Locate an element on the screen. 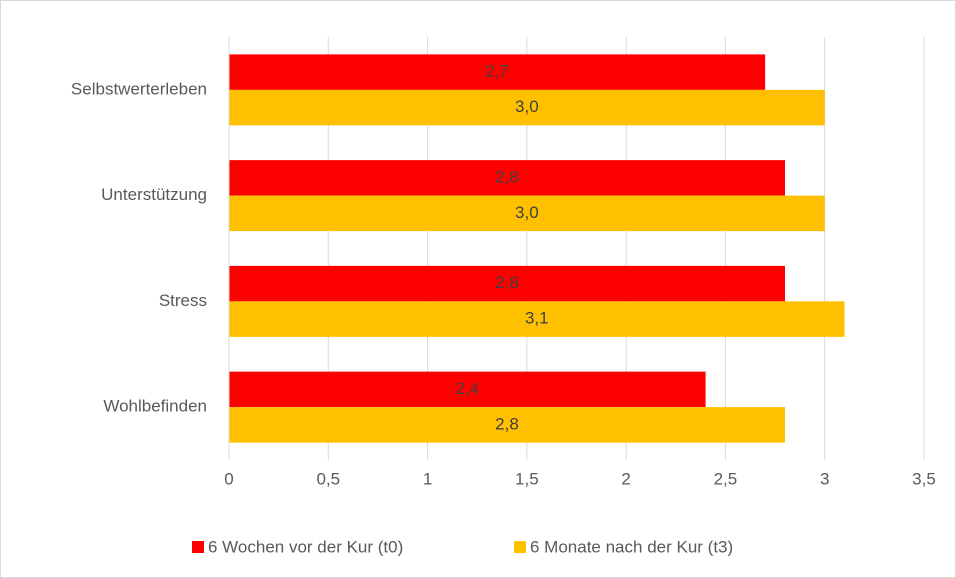  legend-label: 6 Monate nach der Kur (t3) is located at coordinates (631, 546).